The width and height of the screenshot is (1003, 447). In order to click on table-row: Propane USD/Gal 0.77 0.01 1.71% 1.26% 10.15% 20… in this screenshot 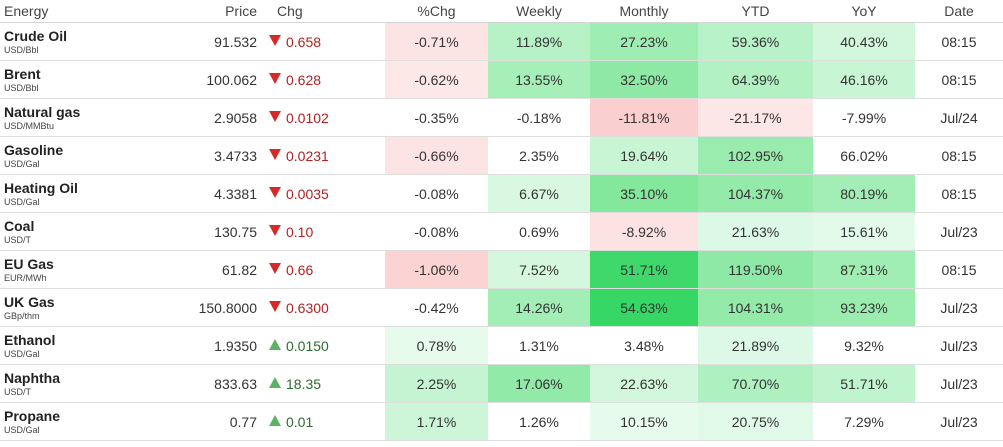, I will do `click(501, 421)`.